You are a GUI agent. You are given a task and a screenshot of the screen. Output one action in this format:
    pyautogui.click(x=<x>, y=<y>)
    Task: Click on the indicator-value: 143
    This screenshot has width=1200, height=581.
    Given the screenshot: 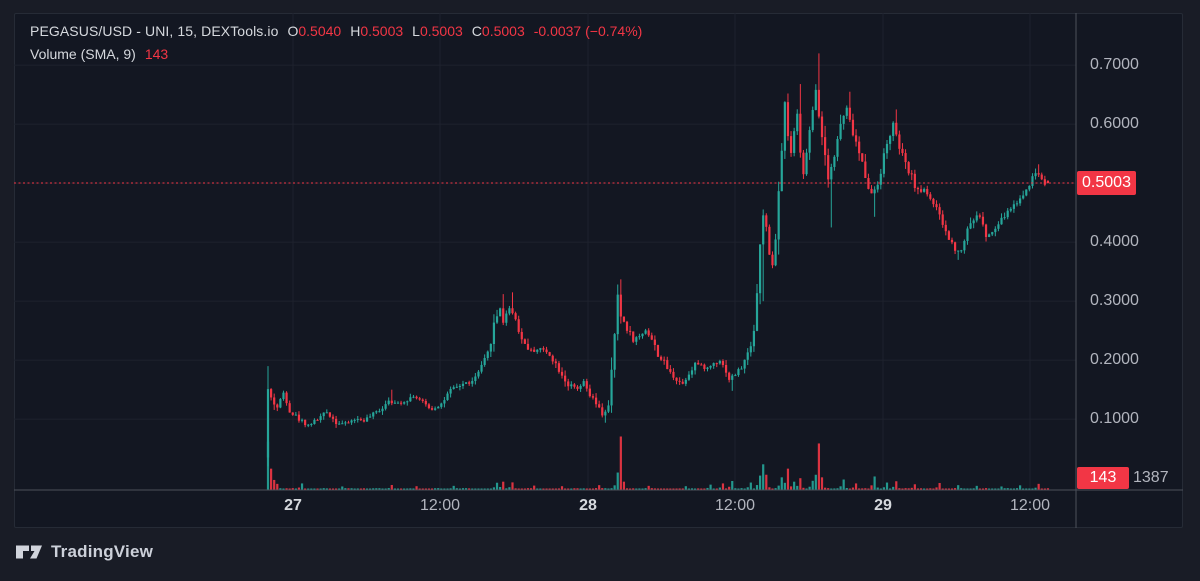 What is the action you would take?
    pyautogui.click(x=156, y=54)
    